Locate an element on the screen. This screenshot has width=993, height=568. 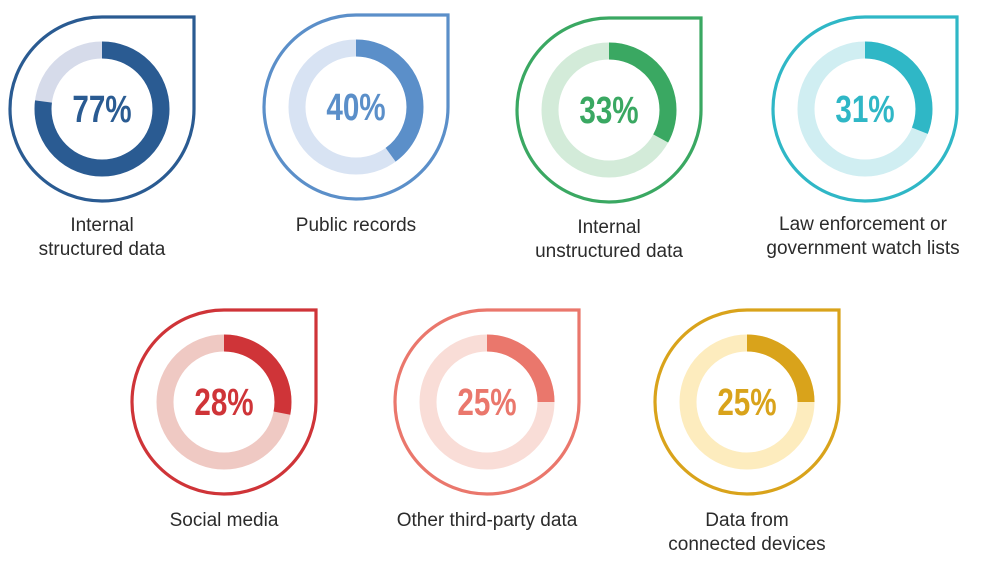
value-label: 40% is located at coordinates (355, 108).